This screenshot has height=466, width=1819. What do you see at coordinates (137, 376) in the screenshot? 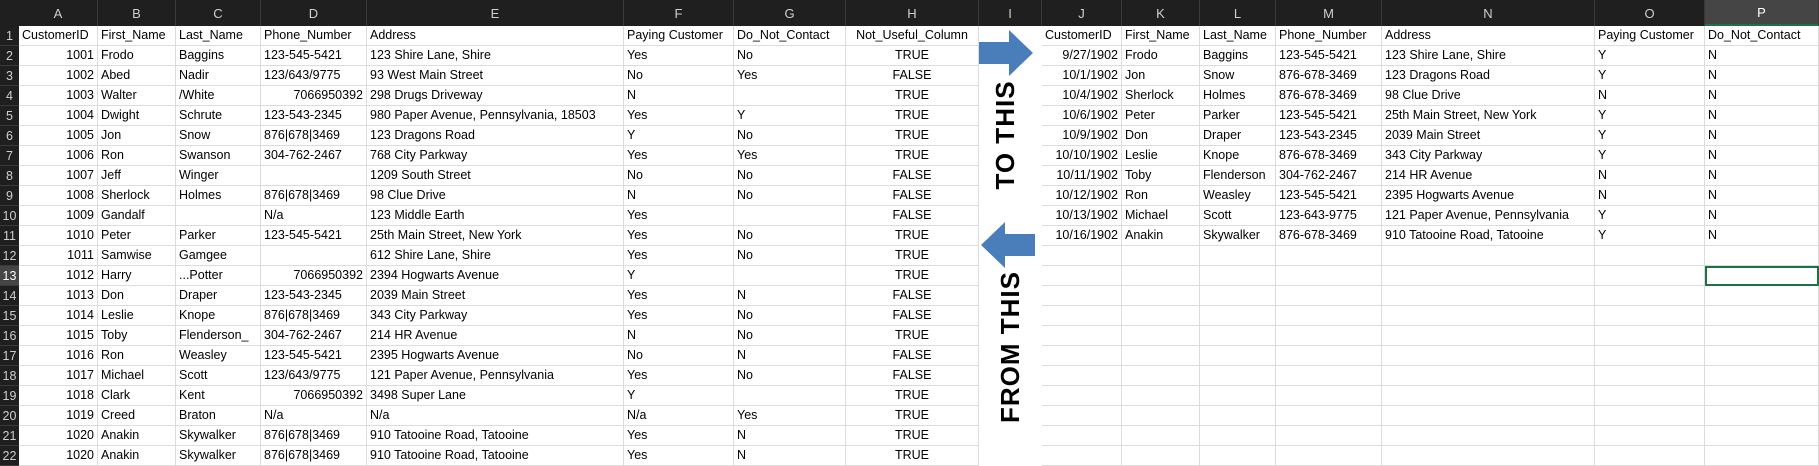
I see `cell-b18: Michael` at bounding box center [137, 376].